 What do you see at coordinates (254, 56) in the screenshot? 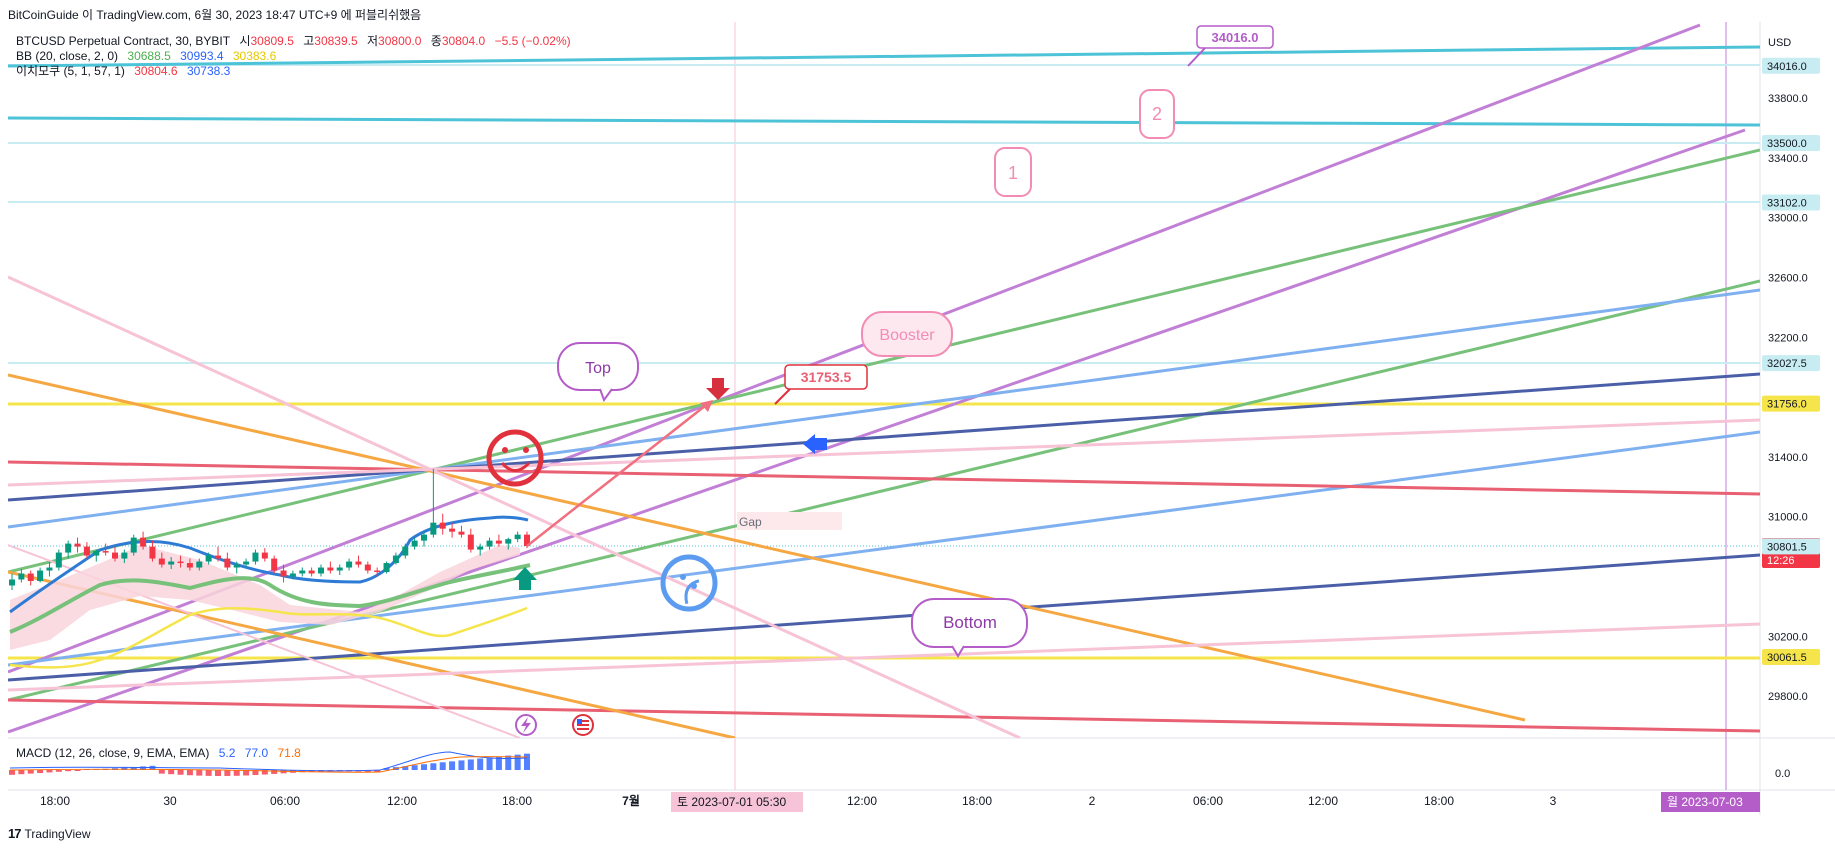
I see `bb-lower-value: 30383.6` at bounding box center [254, 56].